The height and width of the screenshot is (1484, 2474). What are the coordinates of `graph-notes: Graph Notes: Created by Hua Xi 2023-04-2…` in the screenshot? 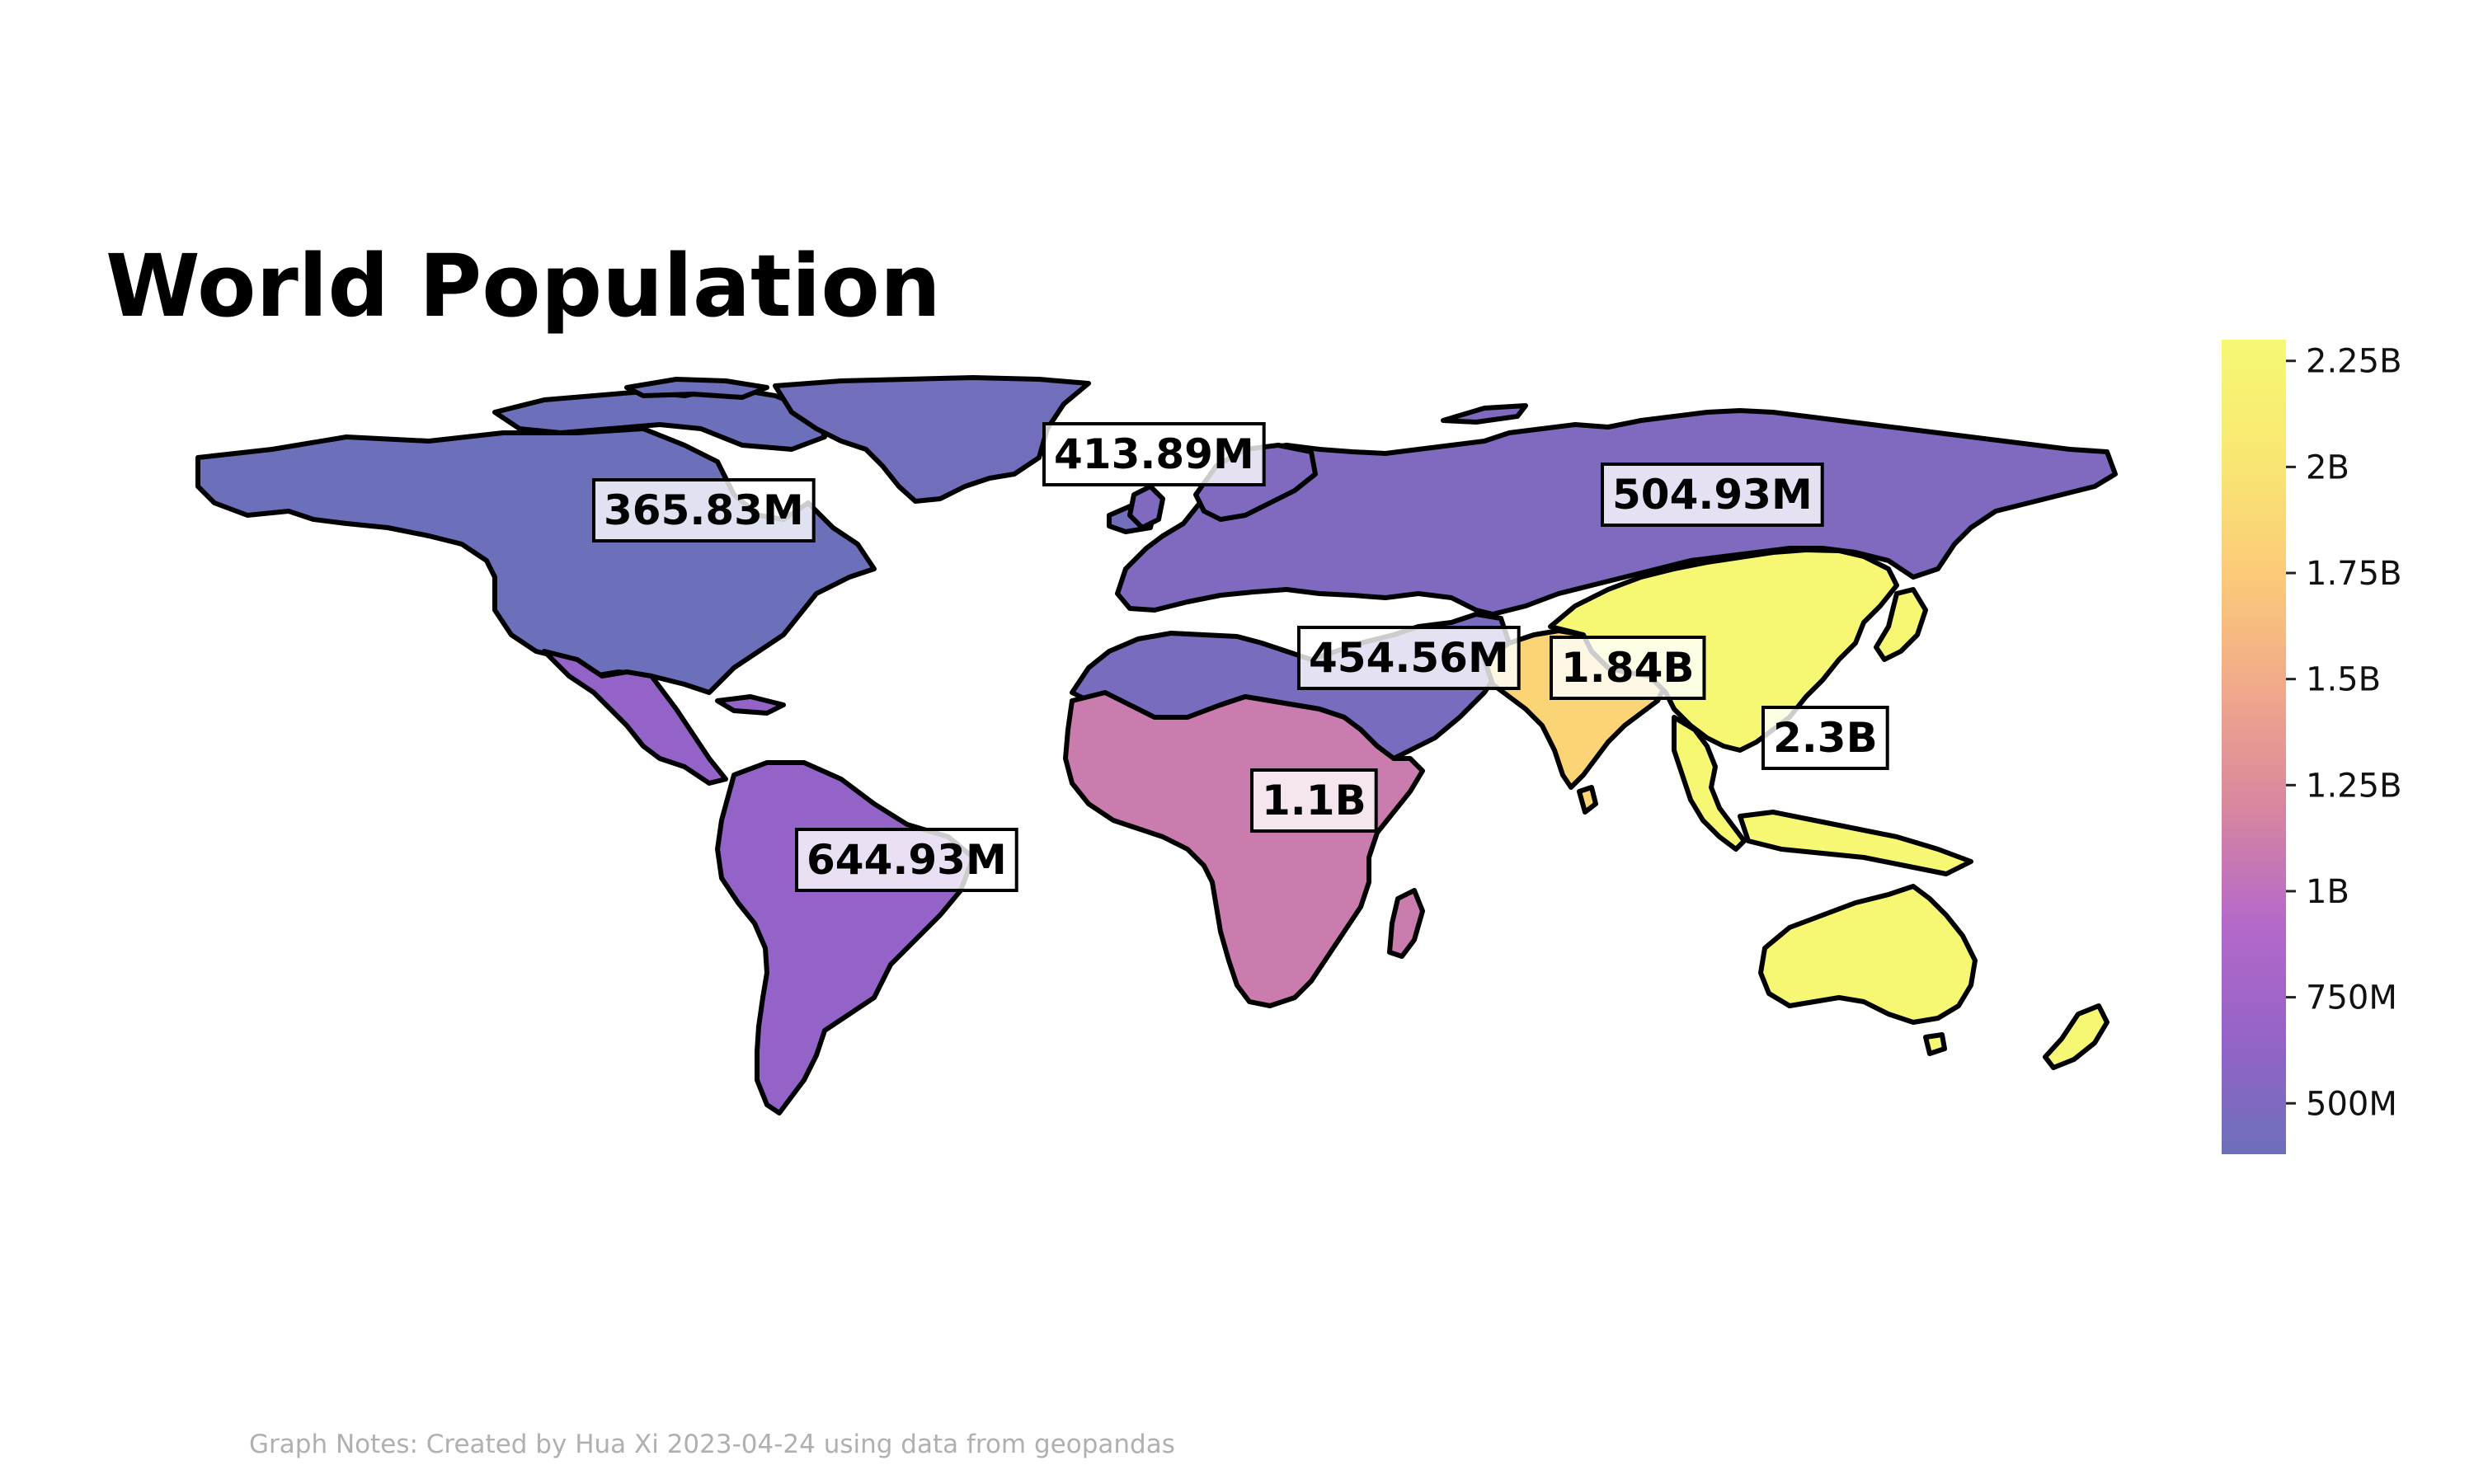 It's located at (712, 1444).